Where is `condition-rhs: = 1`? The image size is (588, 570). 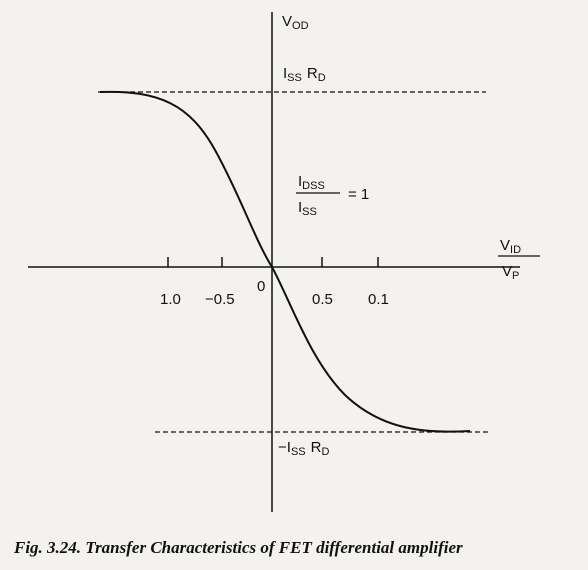 condition-rhs: = 1 is located at coordinates (358, 194).